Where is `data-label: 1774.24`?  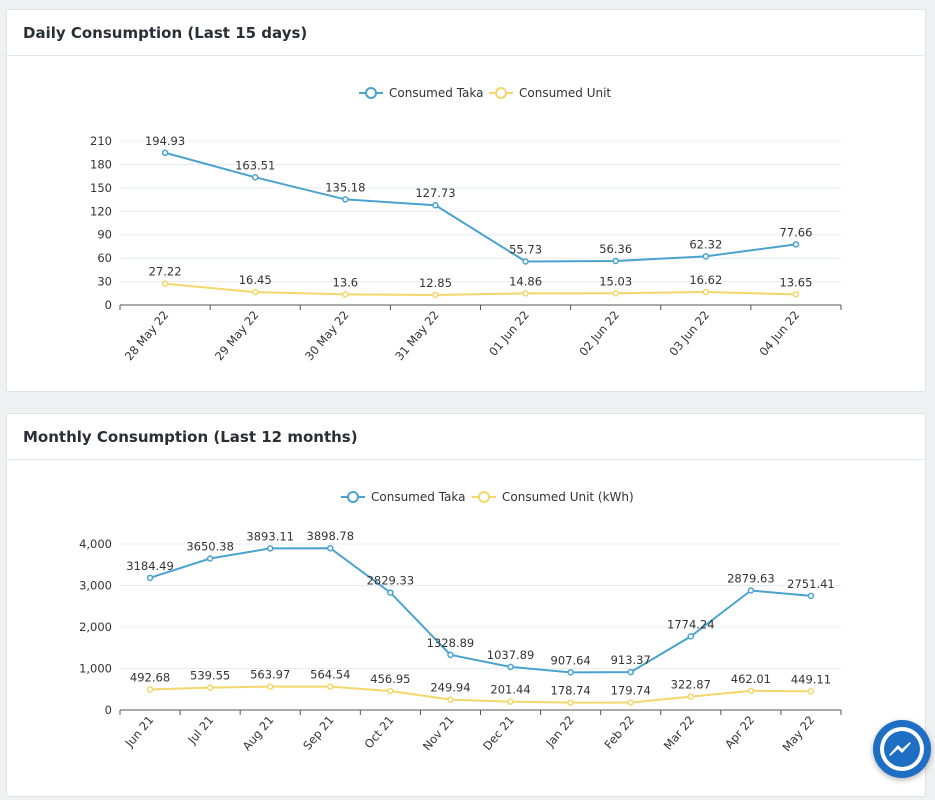 data-label: 1774.24 is located at coordinates (691, 624).